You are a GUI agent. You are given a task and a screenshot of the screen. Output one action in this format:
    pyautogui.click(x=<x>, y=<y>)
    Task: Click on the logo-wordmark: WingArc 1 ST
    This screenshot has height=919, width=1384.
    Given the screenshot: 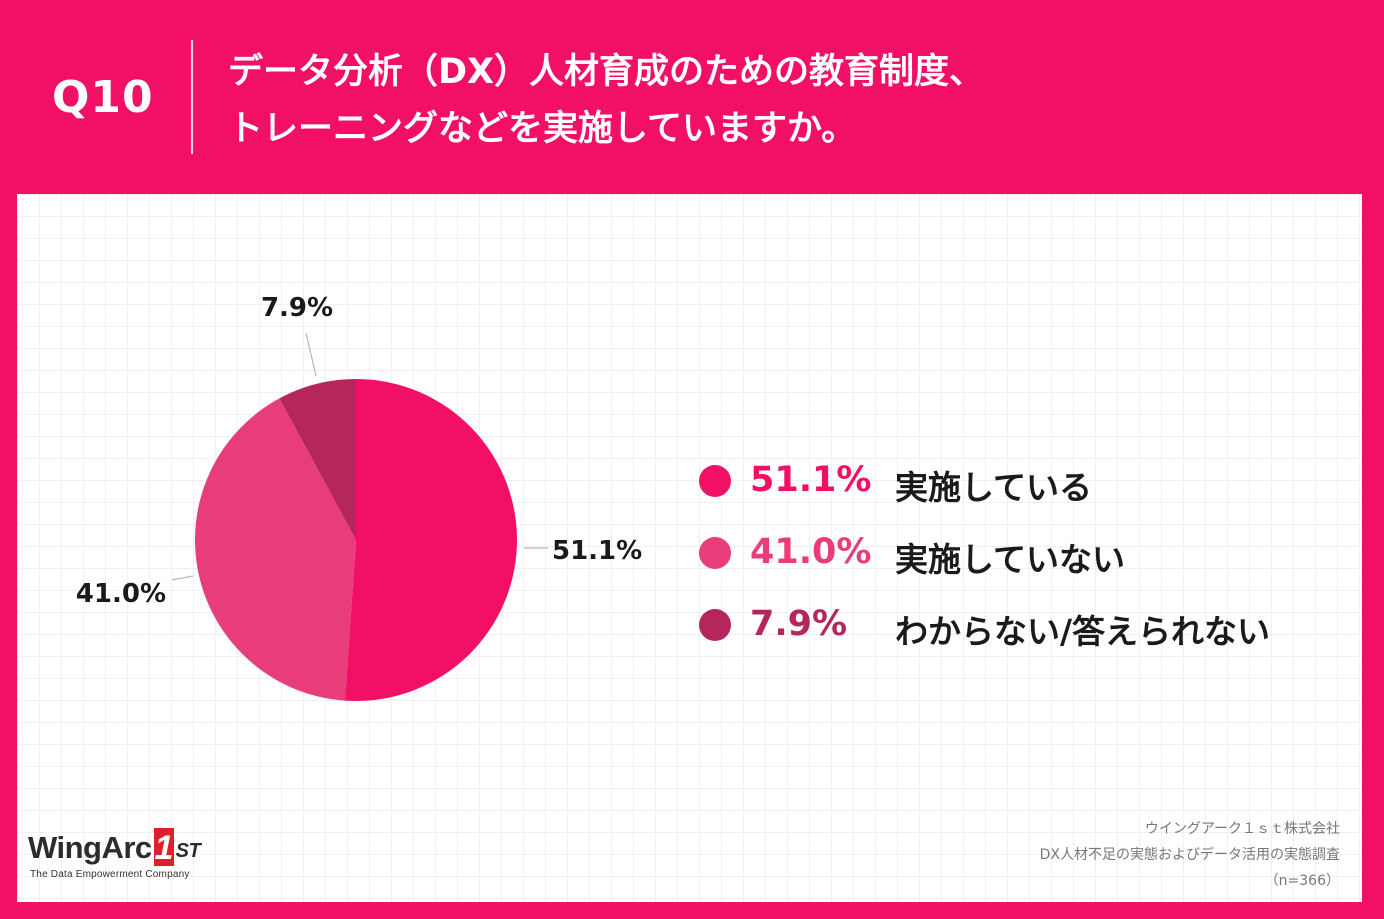 What is the action you would take?
    pyautogui.click(x=114, y=847)
    